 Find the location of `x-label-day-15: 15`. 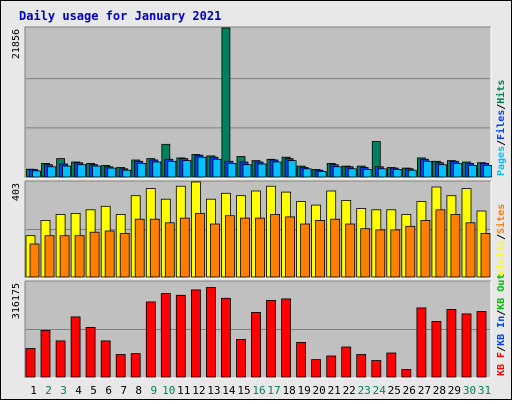

x-label-day-15: 15 is located at coordinates (243, 390).